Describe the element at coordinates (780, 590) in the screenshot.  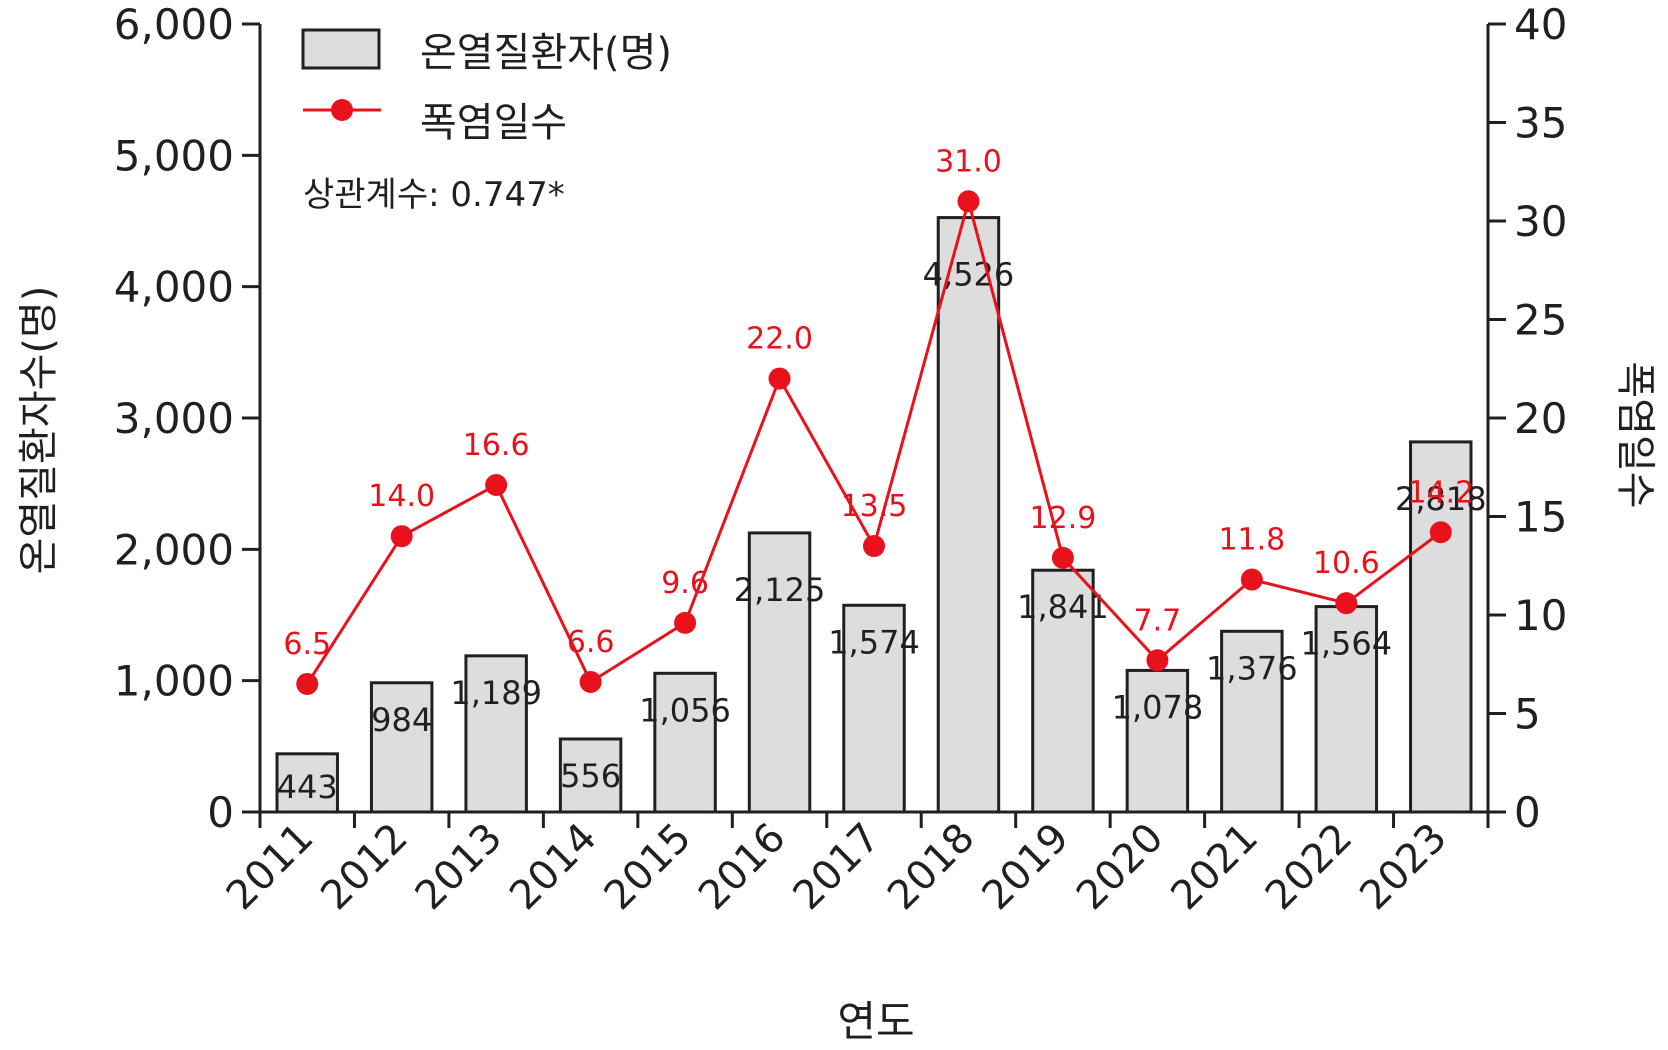
I see `bar-value-label: 2,125` at that location.